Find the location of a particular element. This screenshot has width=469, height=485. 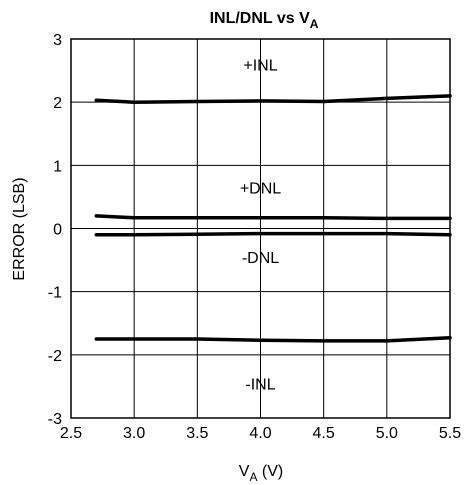

y-tick-label-0: 3 is located at coordinates (57, 40).